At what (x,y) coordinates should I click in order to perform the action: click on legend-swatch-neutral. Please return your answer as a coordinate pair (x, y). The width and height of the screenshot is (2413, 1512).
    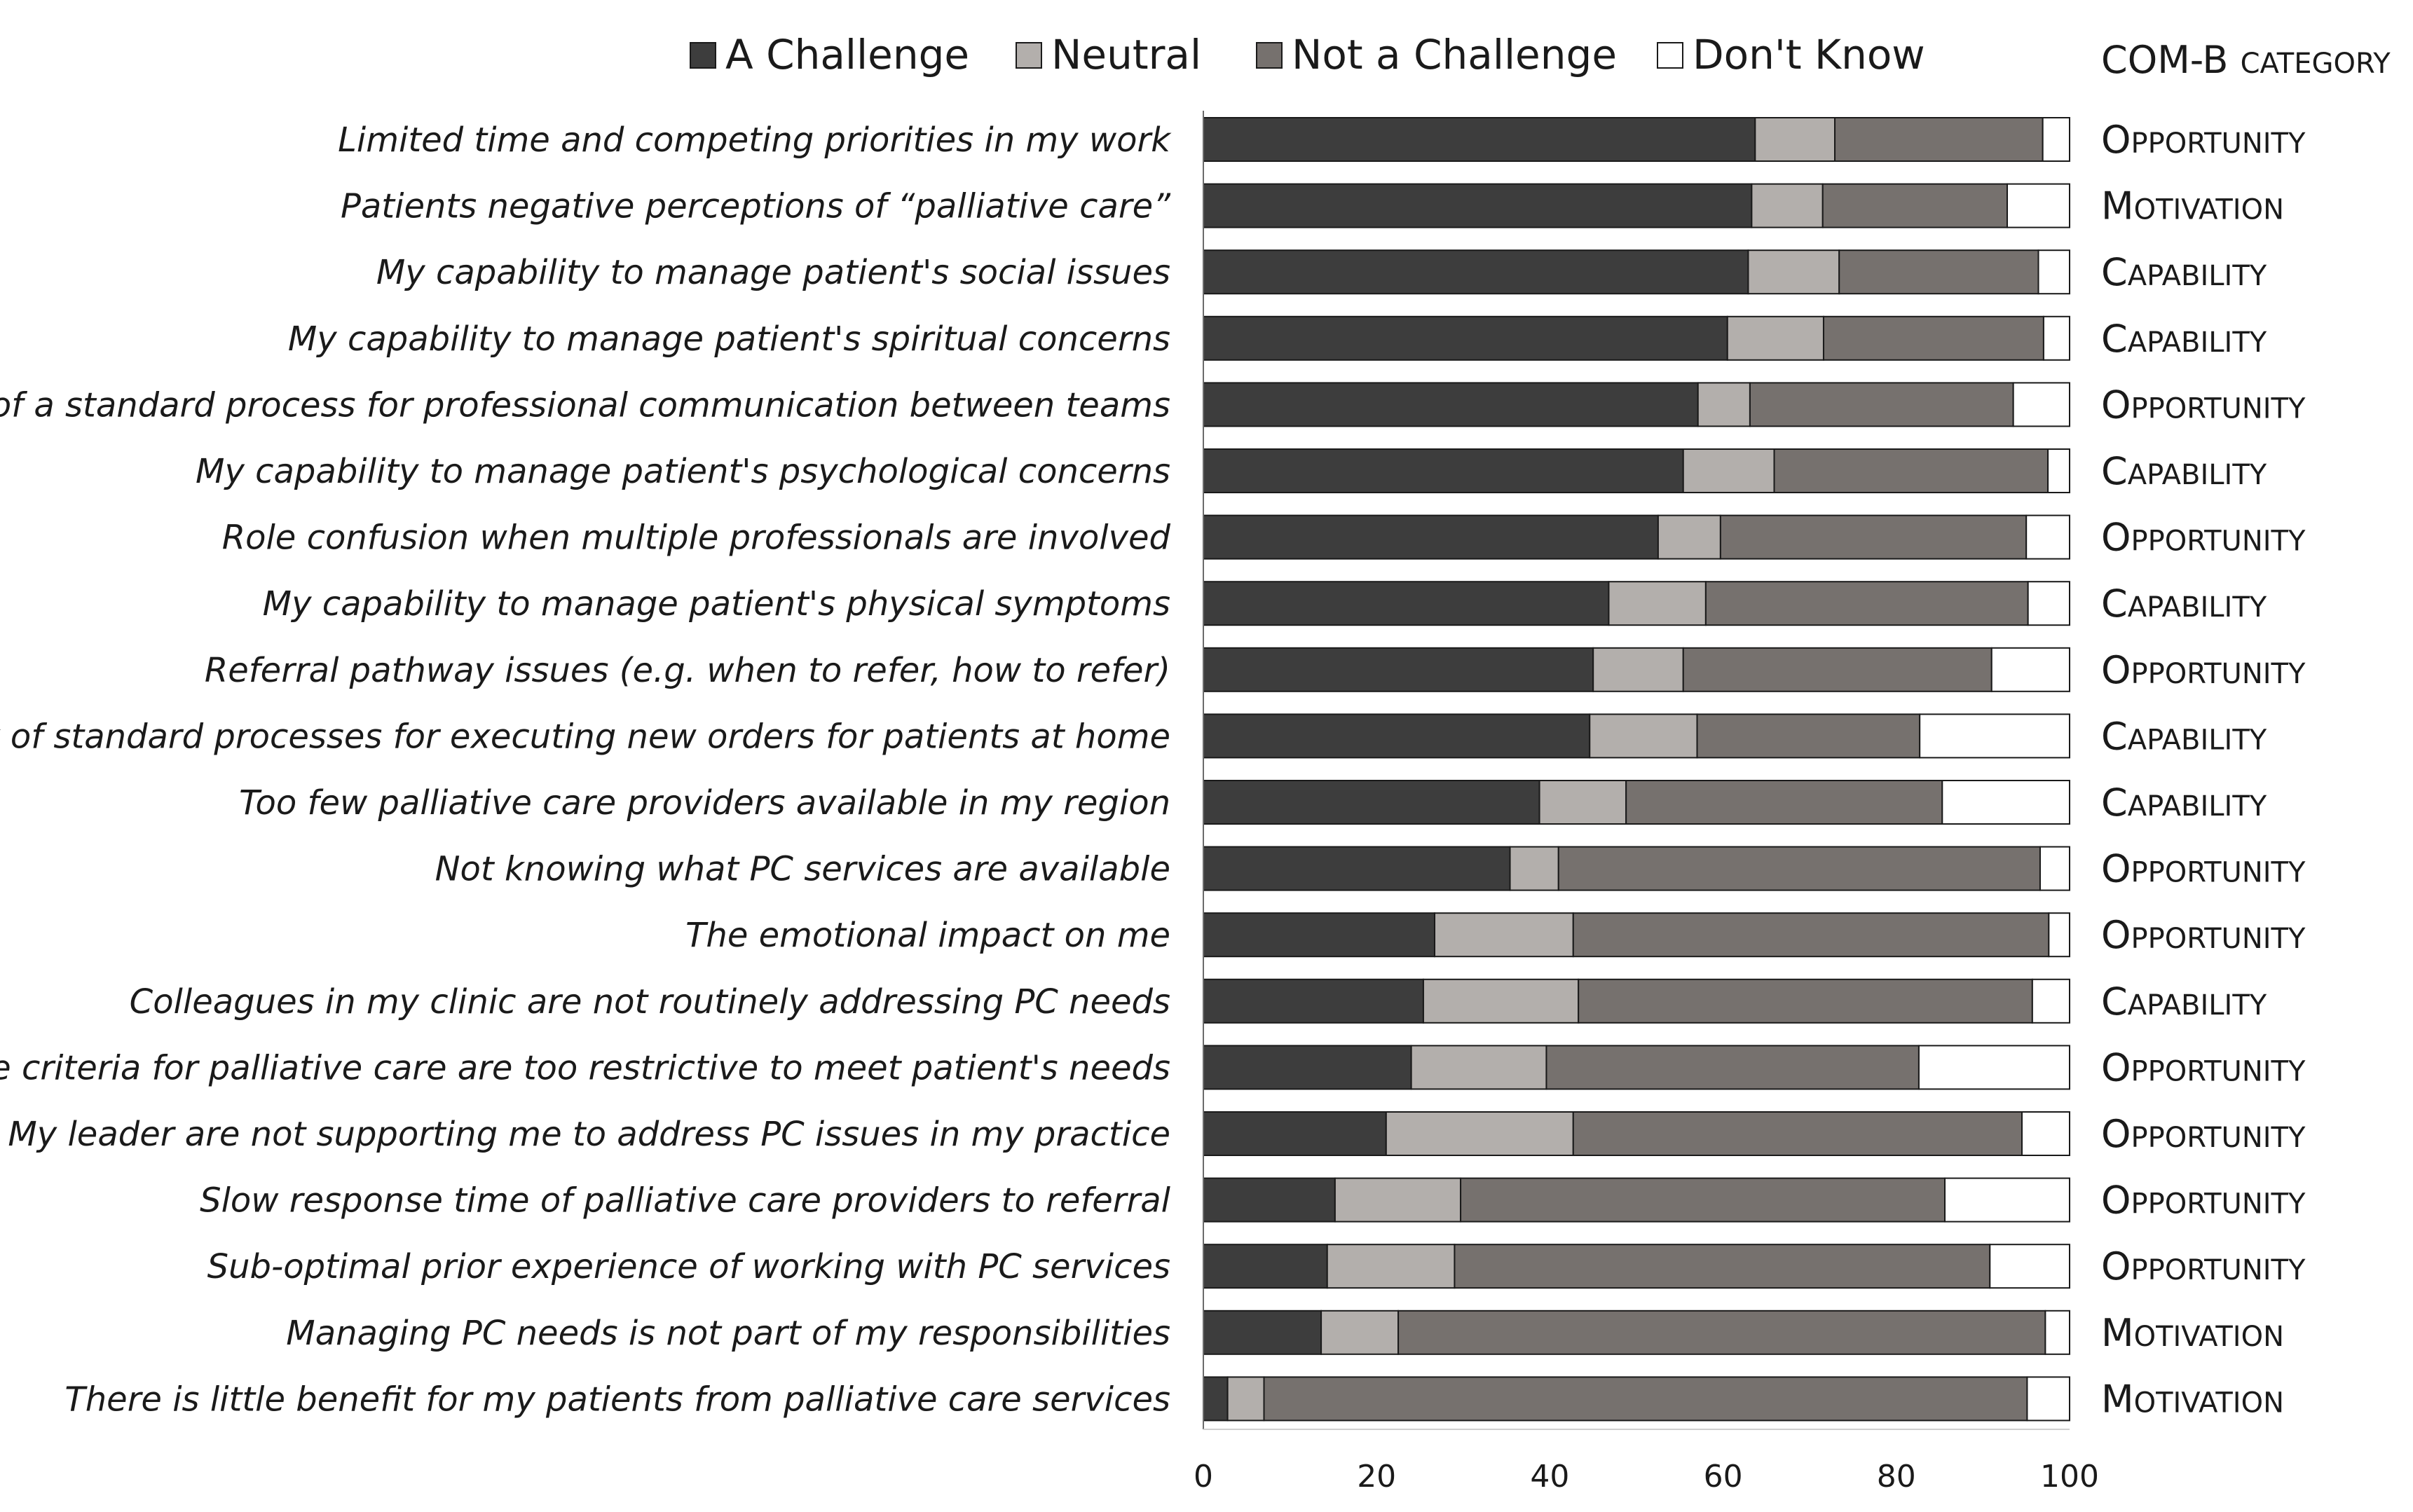
    Looking at the image, I should click on (1029, 55).